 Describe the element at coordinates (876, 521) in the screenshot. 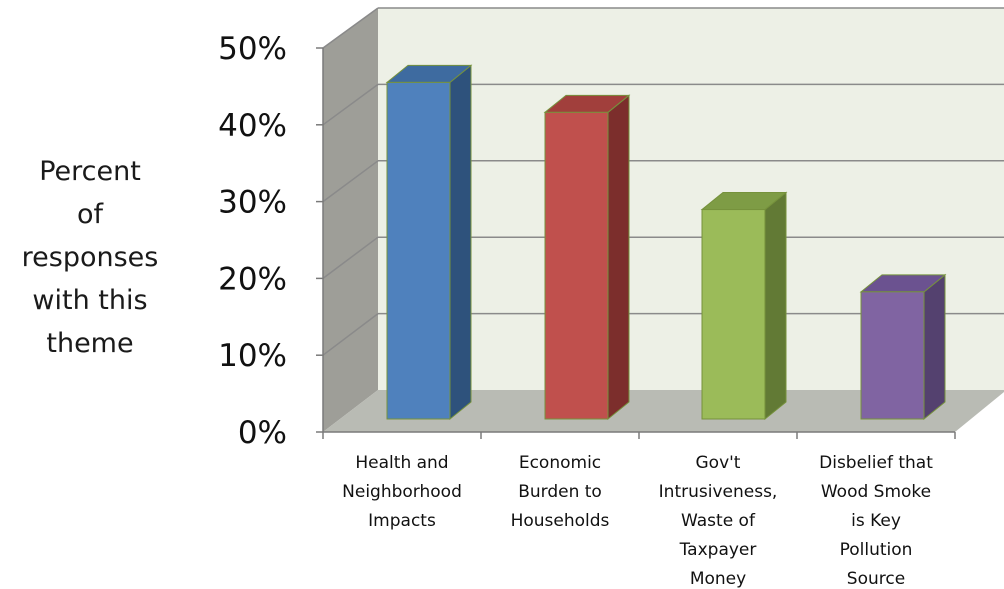

I see `x-category-label: is Key` at that location.